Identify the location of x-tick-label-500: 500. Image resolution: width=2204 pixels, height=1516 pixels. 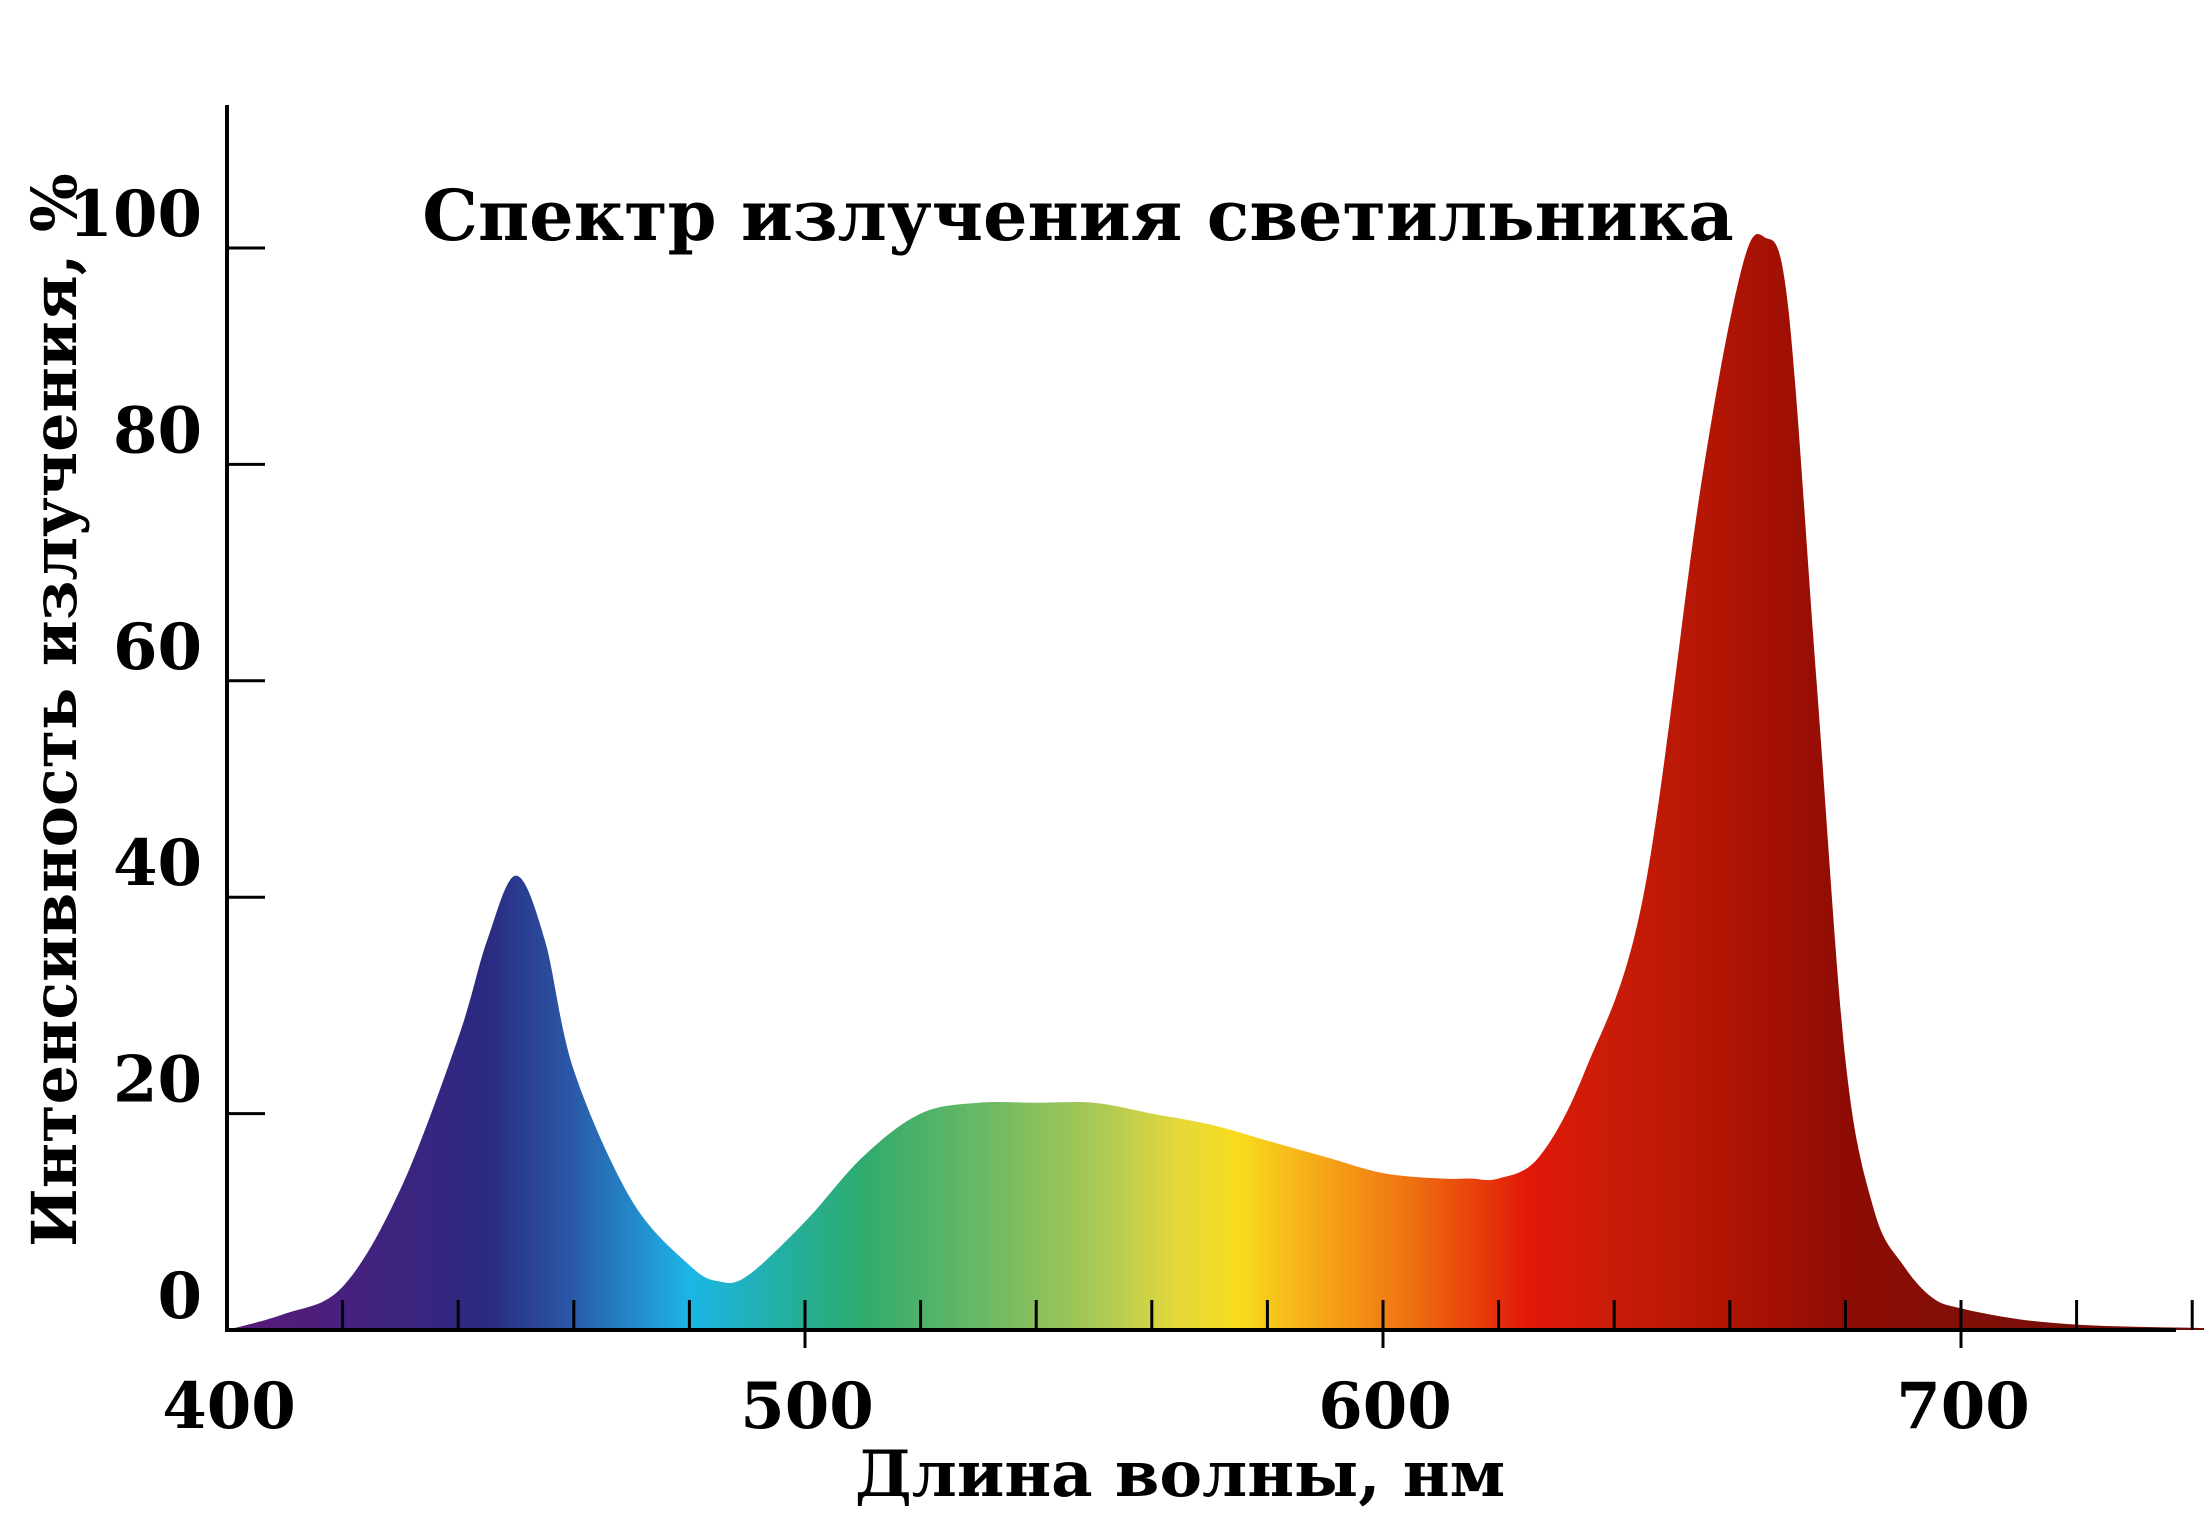
(807, 1406).